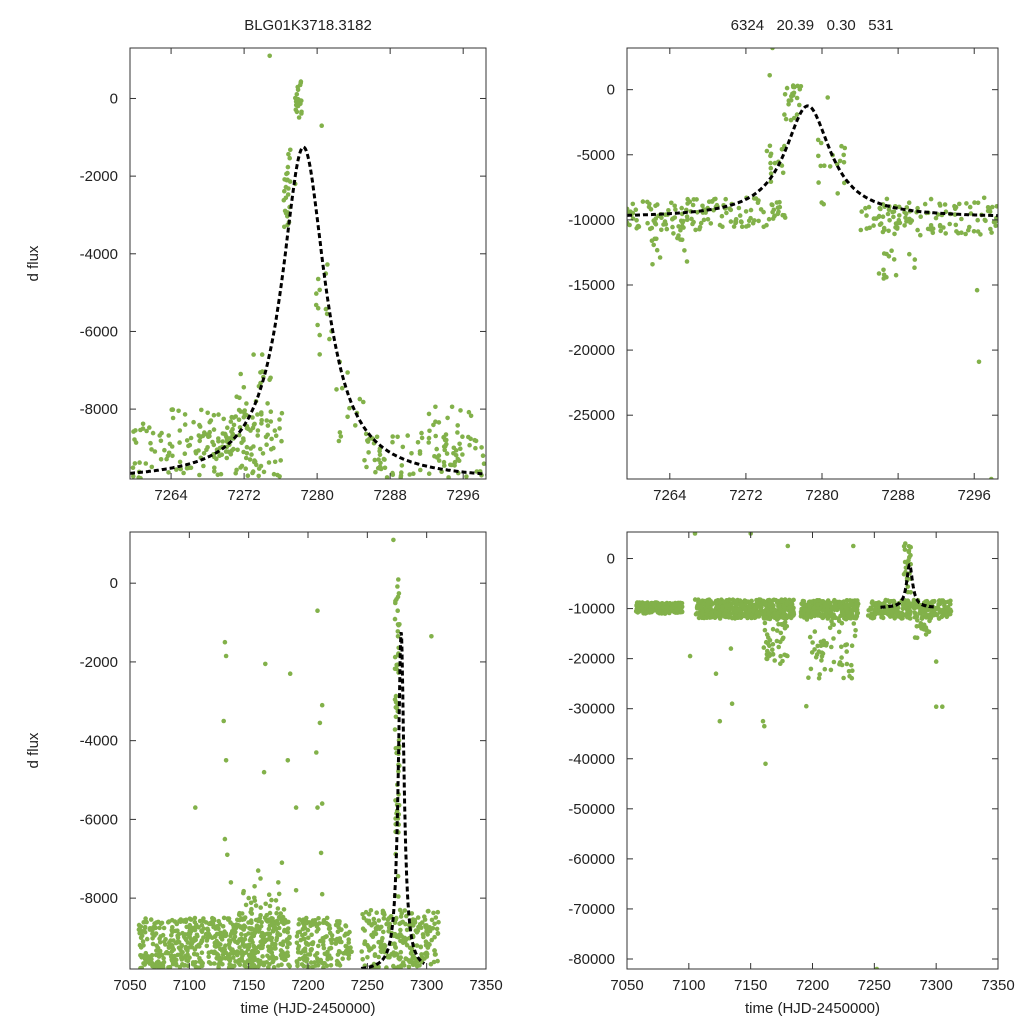 This screenshot has width=1024, height=1024. I want to click on x-tick-label: 7200, so click(812, 985).